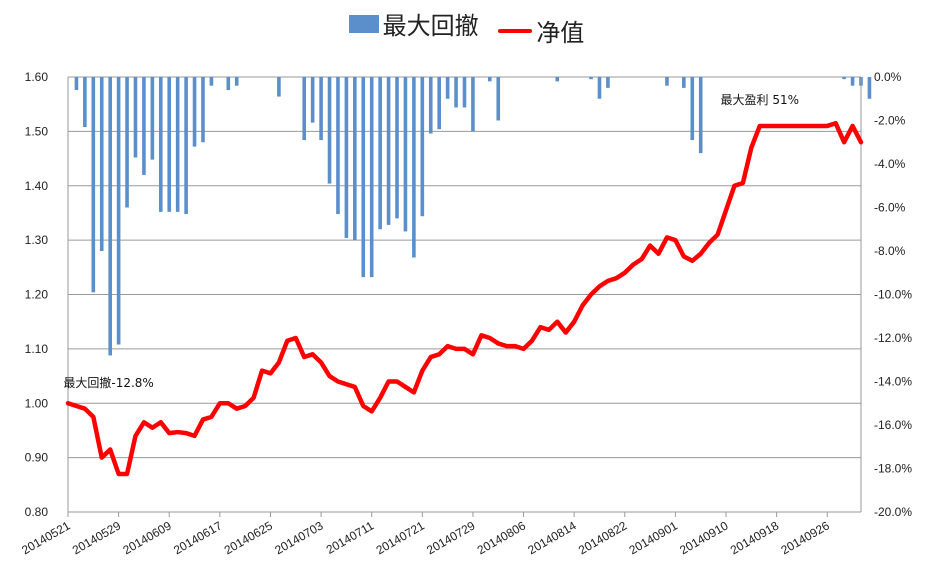 This screenshot has width=933, height=579. Describe the element at coordinates (37, 77) in the screenshot. I see `left-tick-label: 1.60` at that location.